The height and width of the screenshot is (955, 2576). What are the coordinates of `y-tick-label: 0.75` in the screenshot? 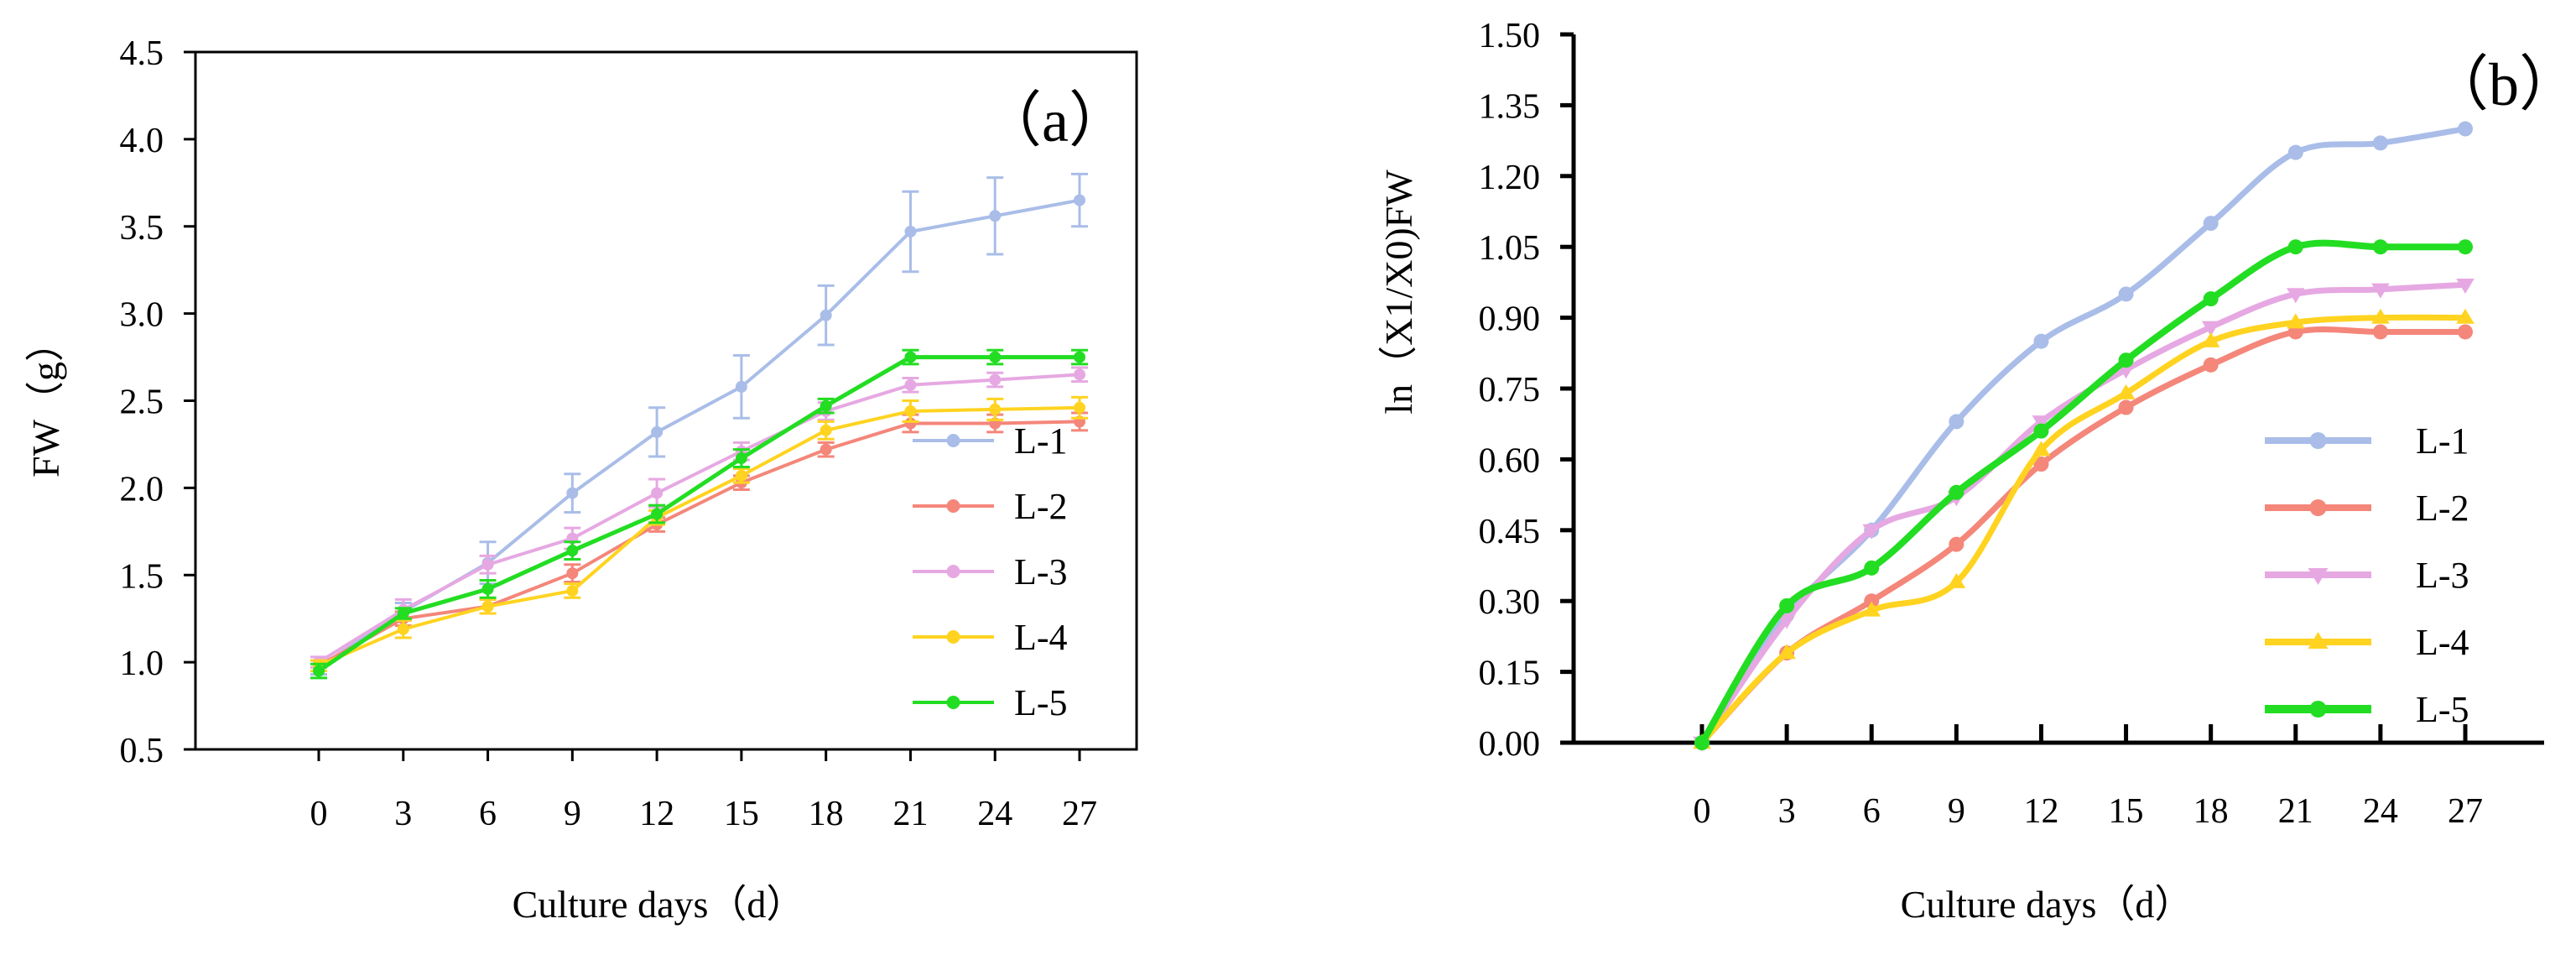 It's located at (1510, 390).